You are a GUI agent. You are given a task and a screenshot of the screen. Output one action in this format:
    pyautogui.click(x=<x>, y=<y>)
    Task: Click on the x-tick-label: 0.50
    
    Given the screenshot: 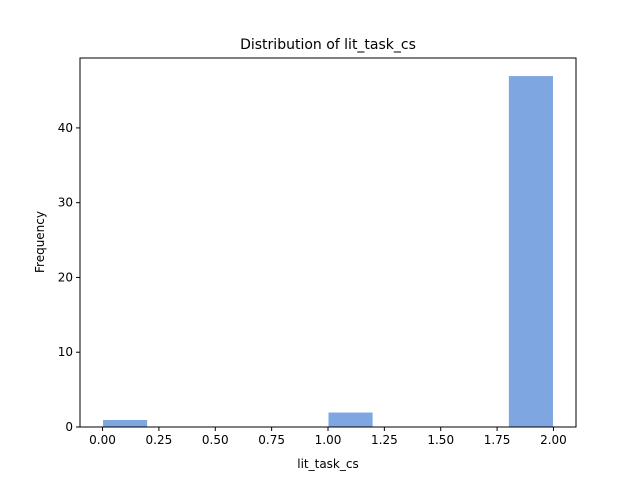 What is the action you would take?
    pyautogui.click(x=215, y=440)
    